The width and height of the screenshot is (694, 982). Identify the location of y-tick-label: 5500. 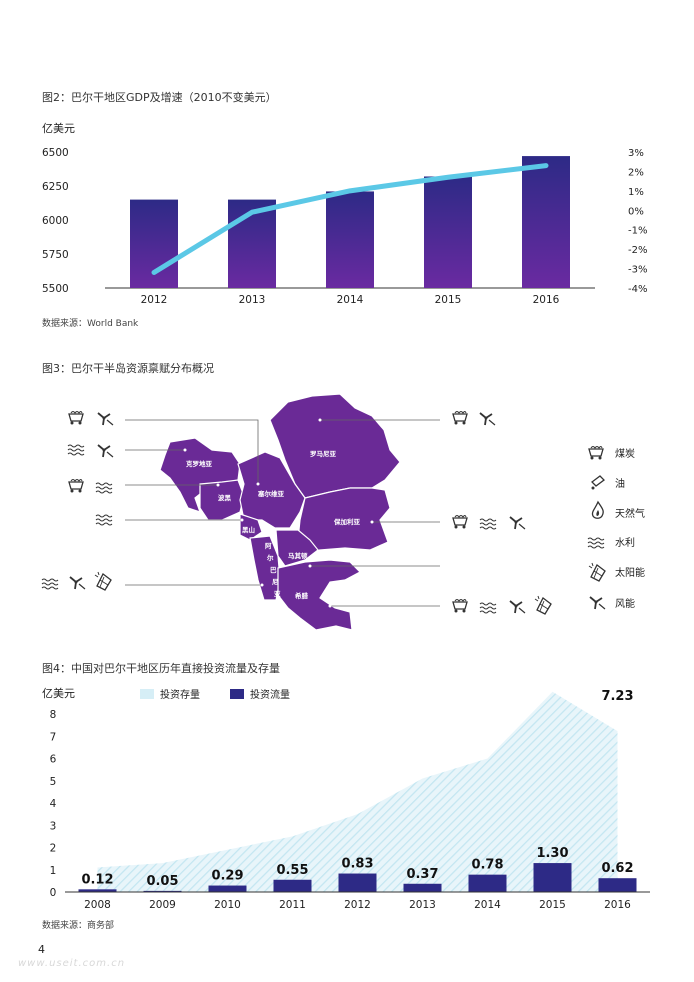
(55, 289).